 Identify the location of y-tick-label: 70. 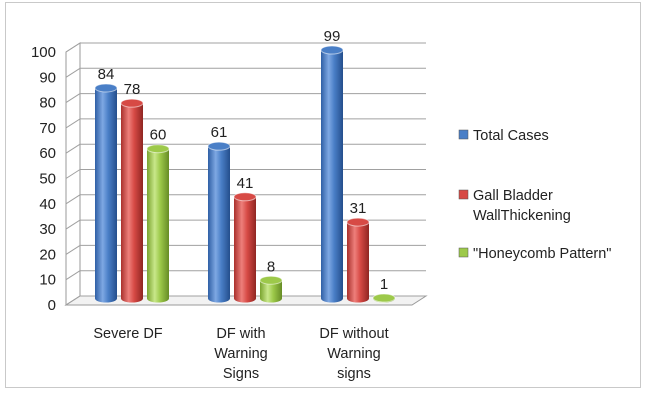
(47, 128).